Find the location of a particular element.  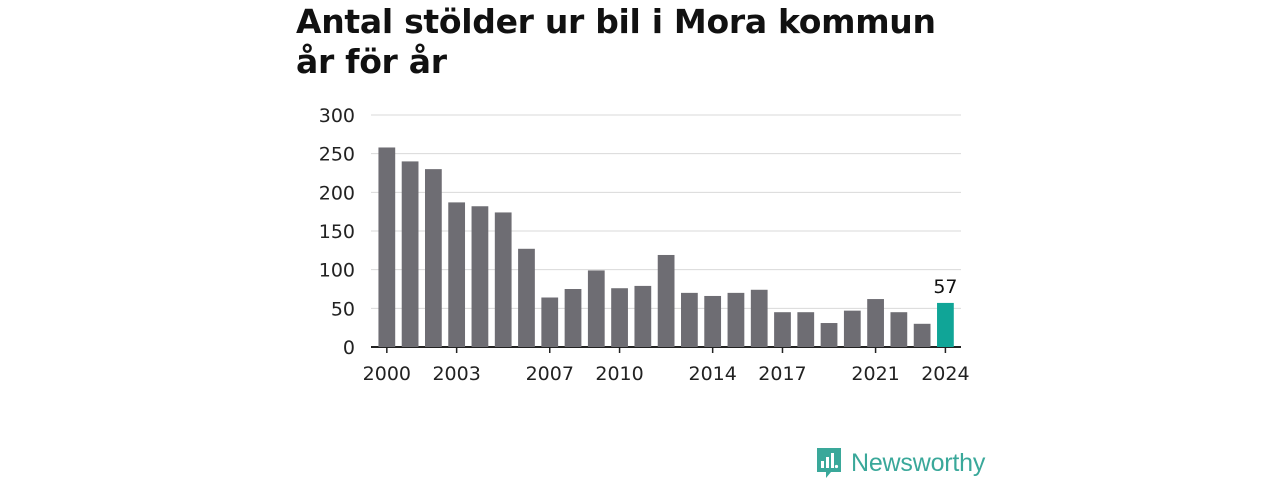

bar-2018 is located at coordinates (806, 329).